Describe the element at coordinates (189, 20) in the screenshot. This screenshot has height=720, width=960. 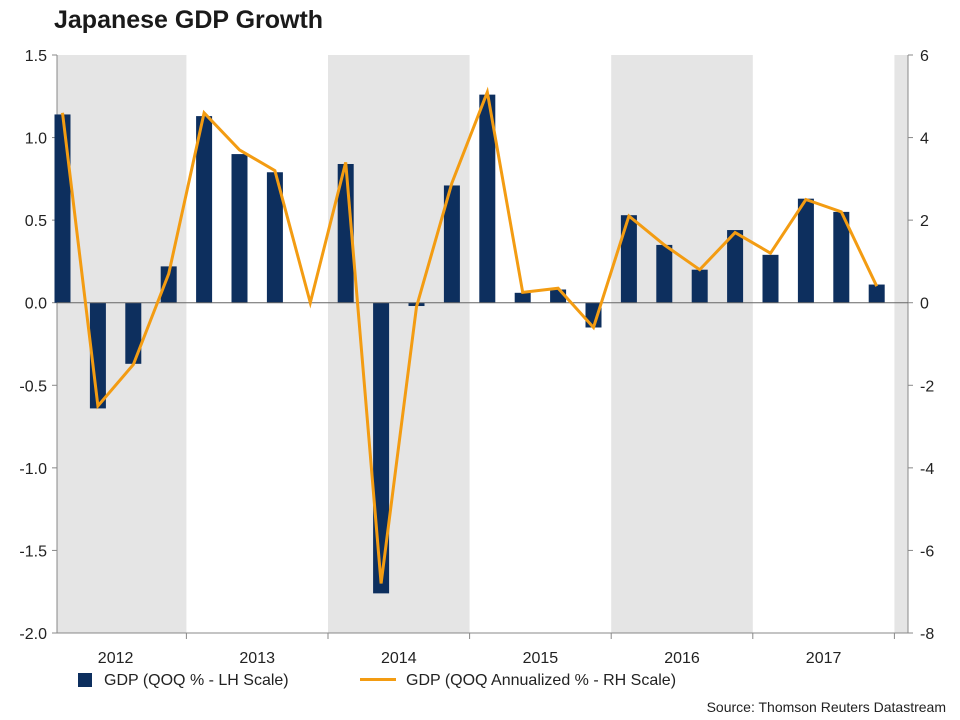
I see `chart-title: Japanese GDP Growth` at that location.